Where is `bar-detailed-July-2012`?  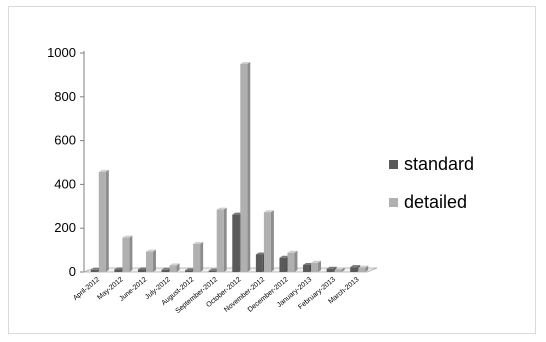 bar-detailed-July-2012 is located at coordinates (173, 268).